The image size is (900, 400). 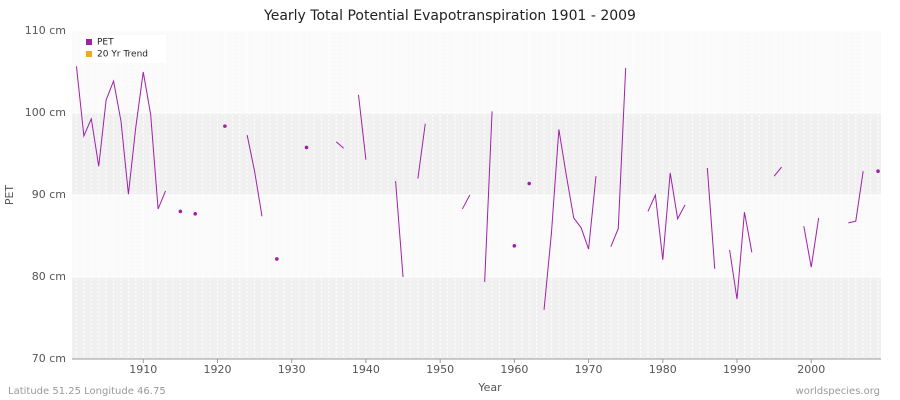 I want to click on x-tick-label: 1910, so click(x=143, y=369).